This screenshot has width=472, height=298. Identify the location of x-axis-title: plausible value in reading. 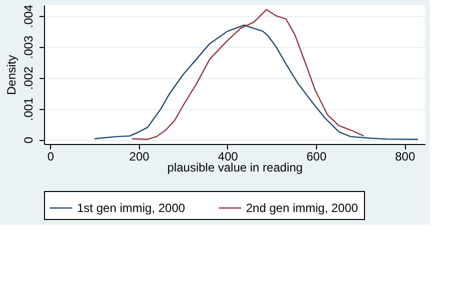
(235, 167).